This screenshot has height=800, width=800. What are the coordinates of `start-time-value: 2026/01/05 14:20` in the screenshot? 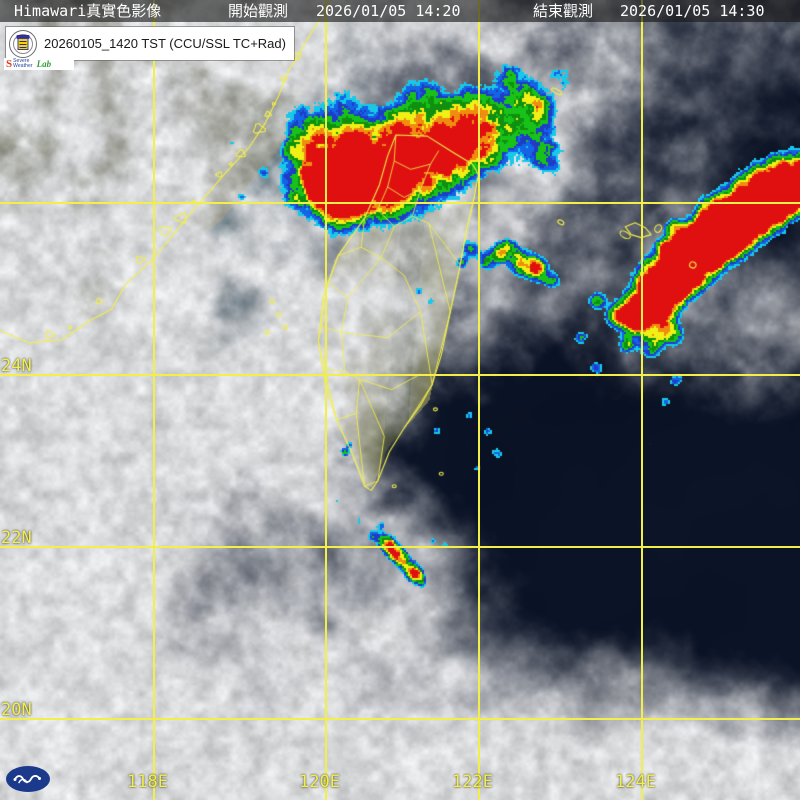 It's located at (388, 11).